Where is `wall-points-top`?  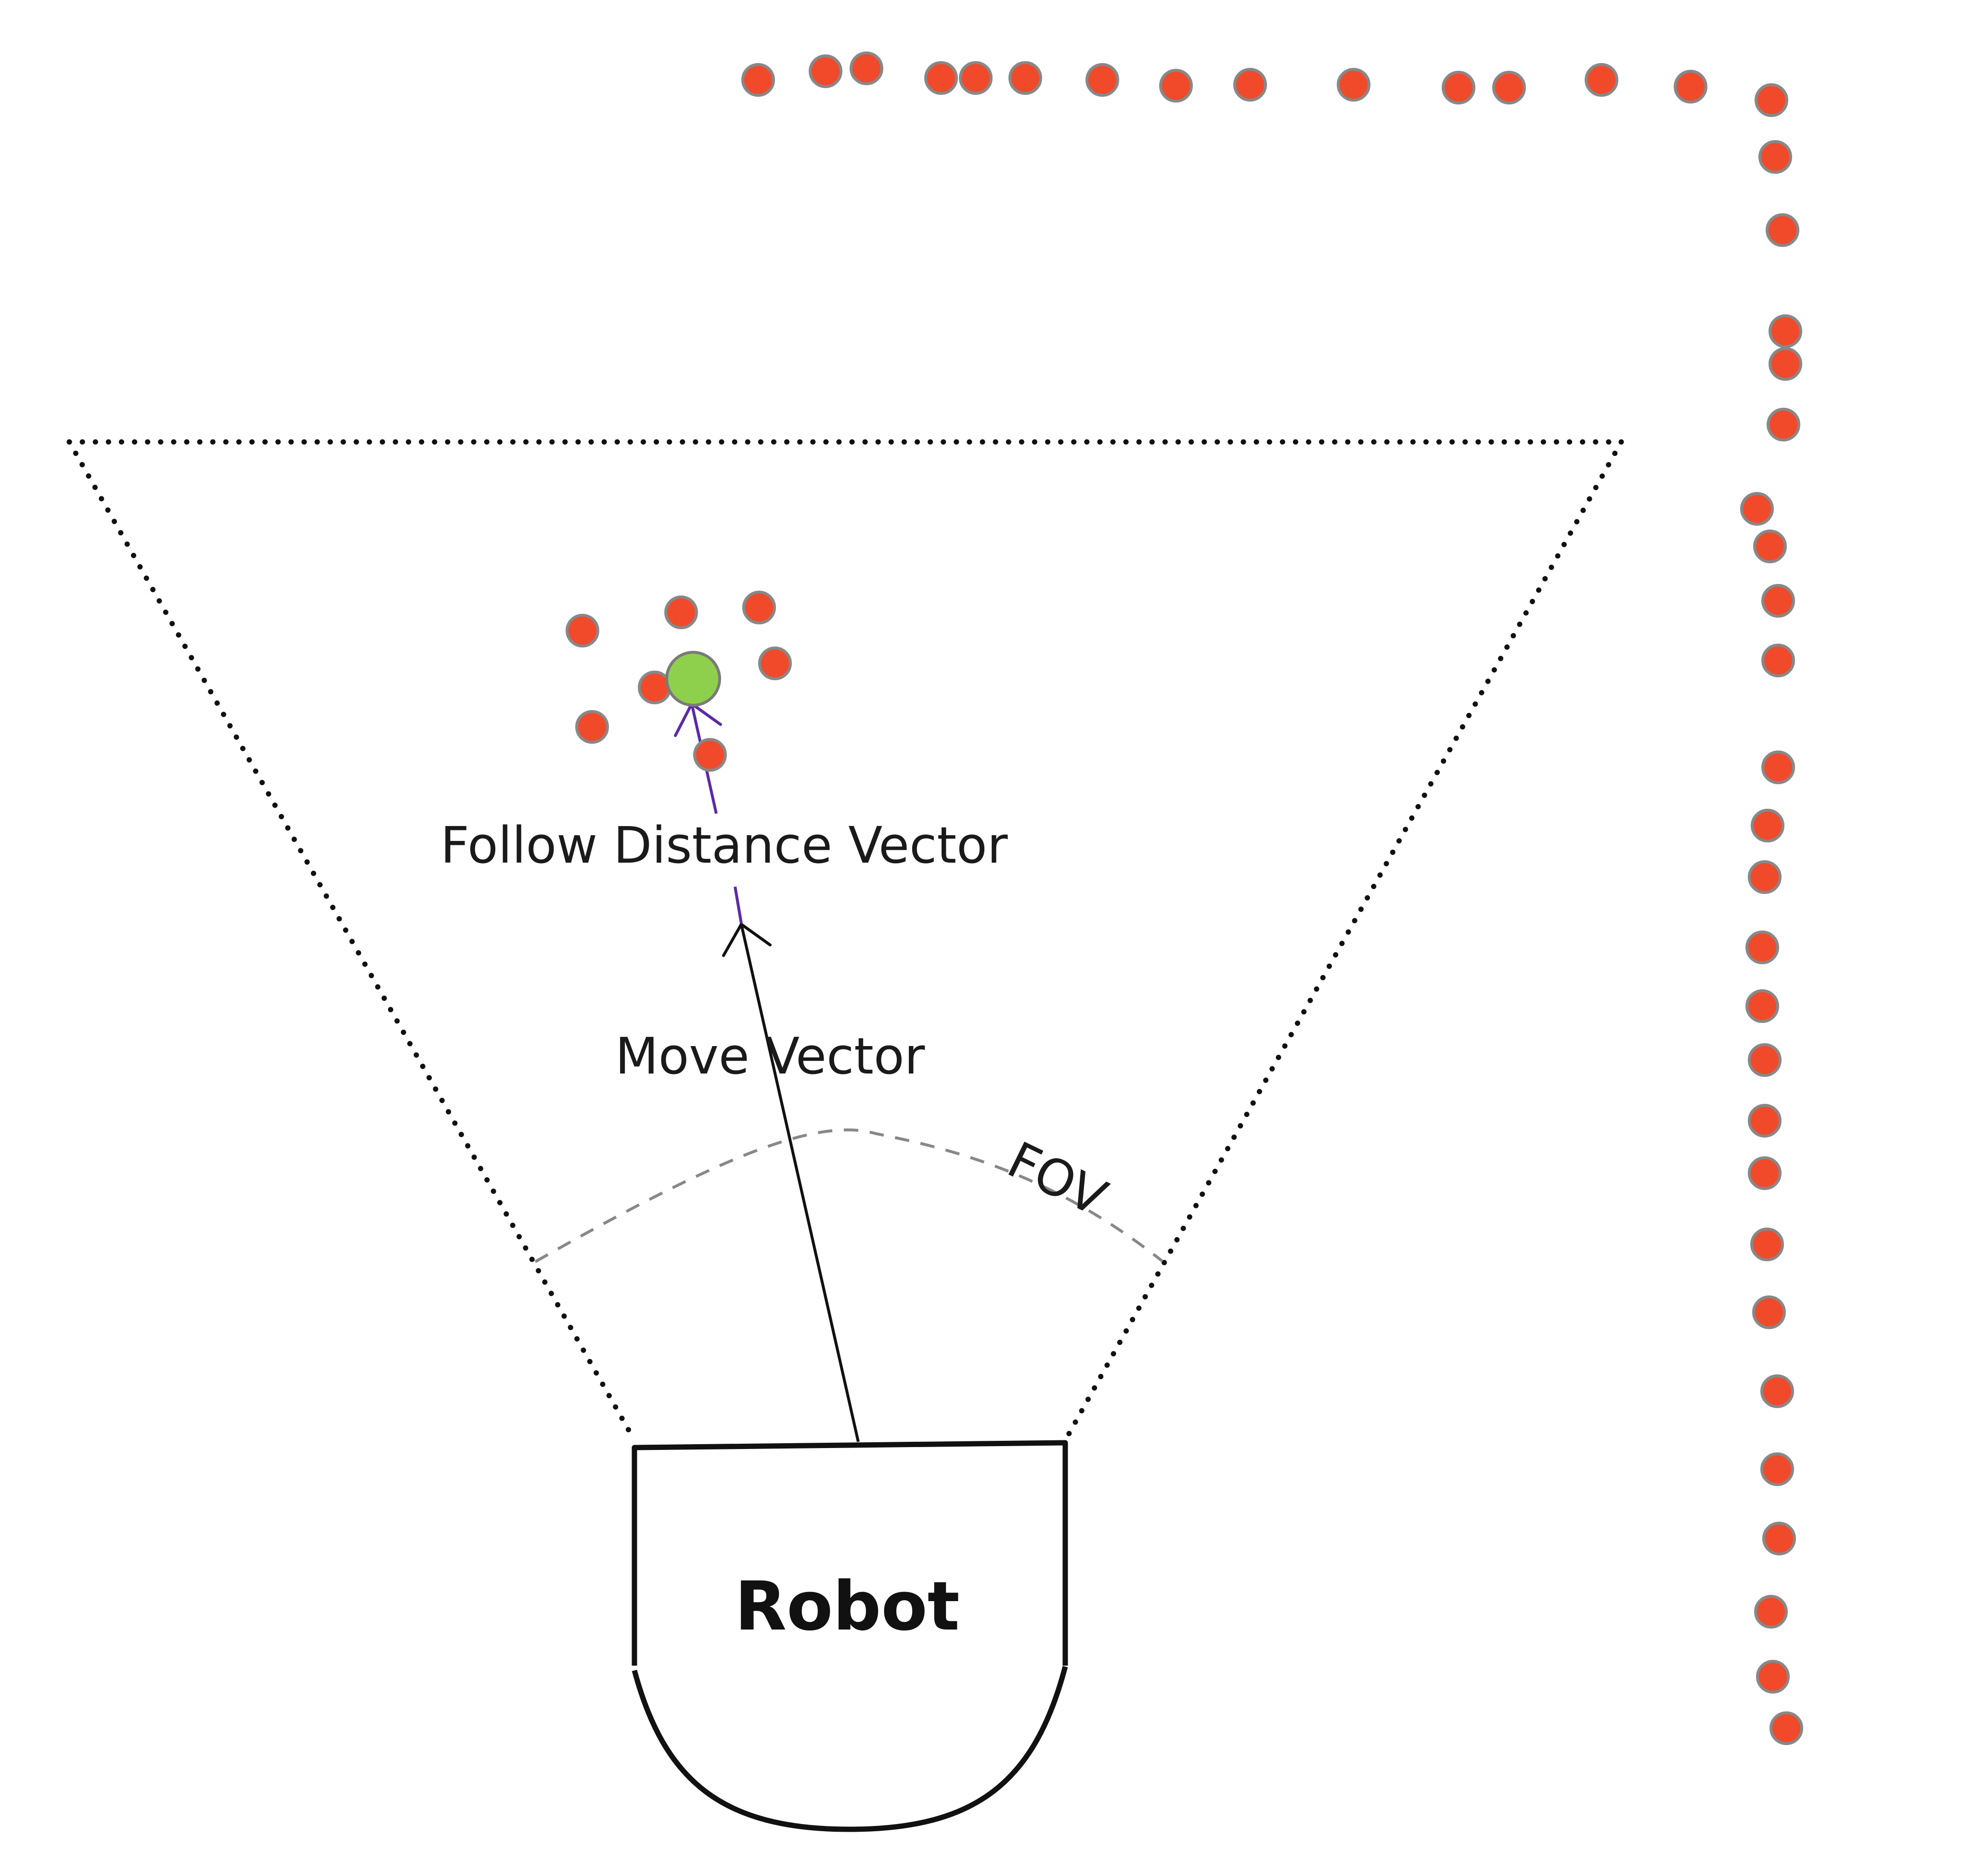
wall-points-top is located at coordinates (1264, 84).